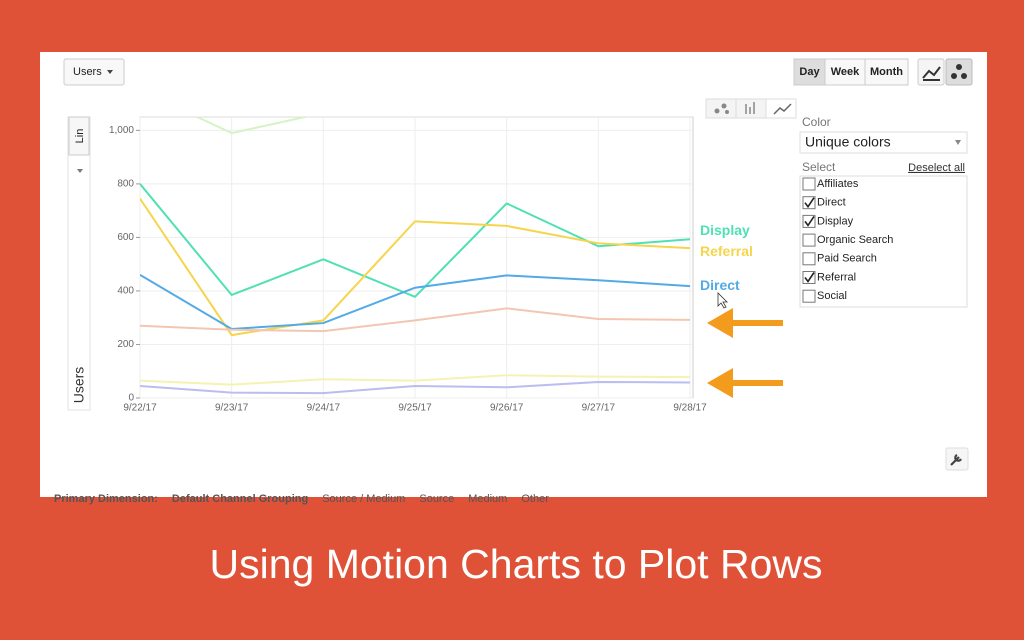 The height and width of the screenshot is (640, 1024). What do you see at coordinates (816, 122) in the screenshot?
I see `color-label: Color` at bounding box center [816, 122].